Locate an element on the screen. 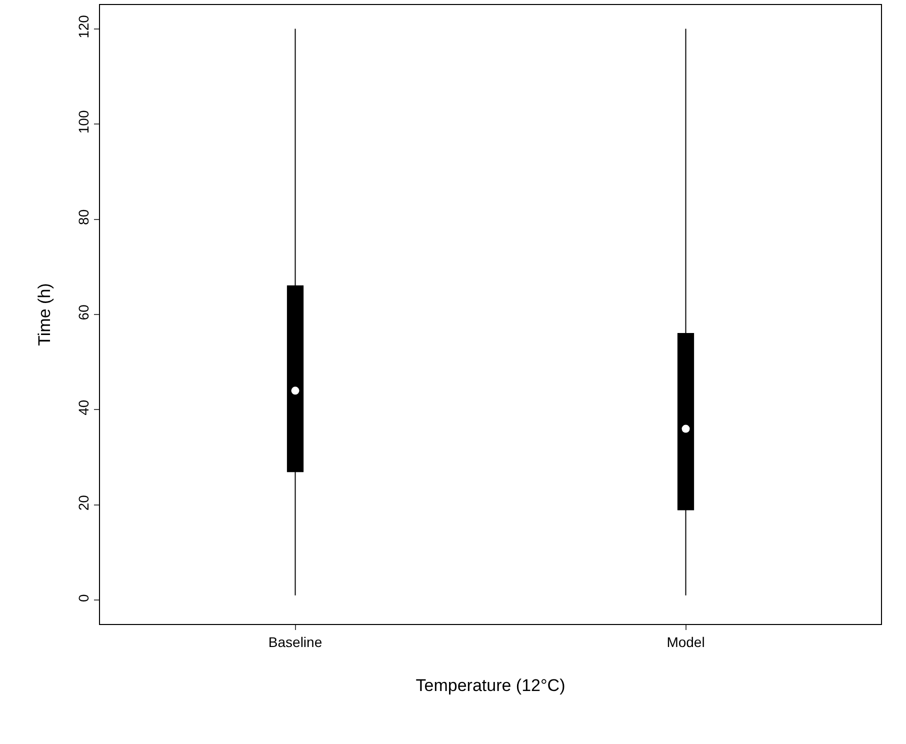 The height and width of the screenshot is (744, 906). y-tick-label: 80 is located at coordinates (83, 217).